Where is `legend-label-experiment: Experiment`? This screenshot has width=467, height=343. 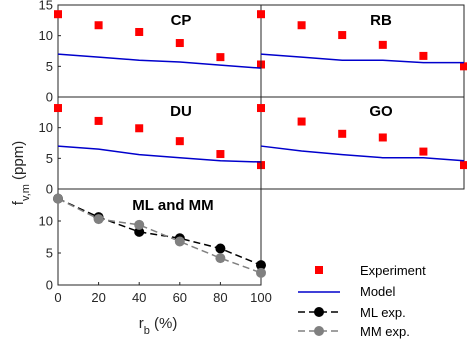
legend-label-experiment: Experiment is located at coordinates (393, 270).